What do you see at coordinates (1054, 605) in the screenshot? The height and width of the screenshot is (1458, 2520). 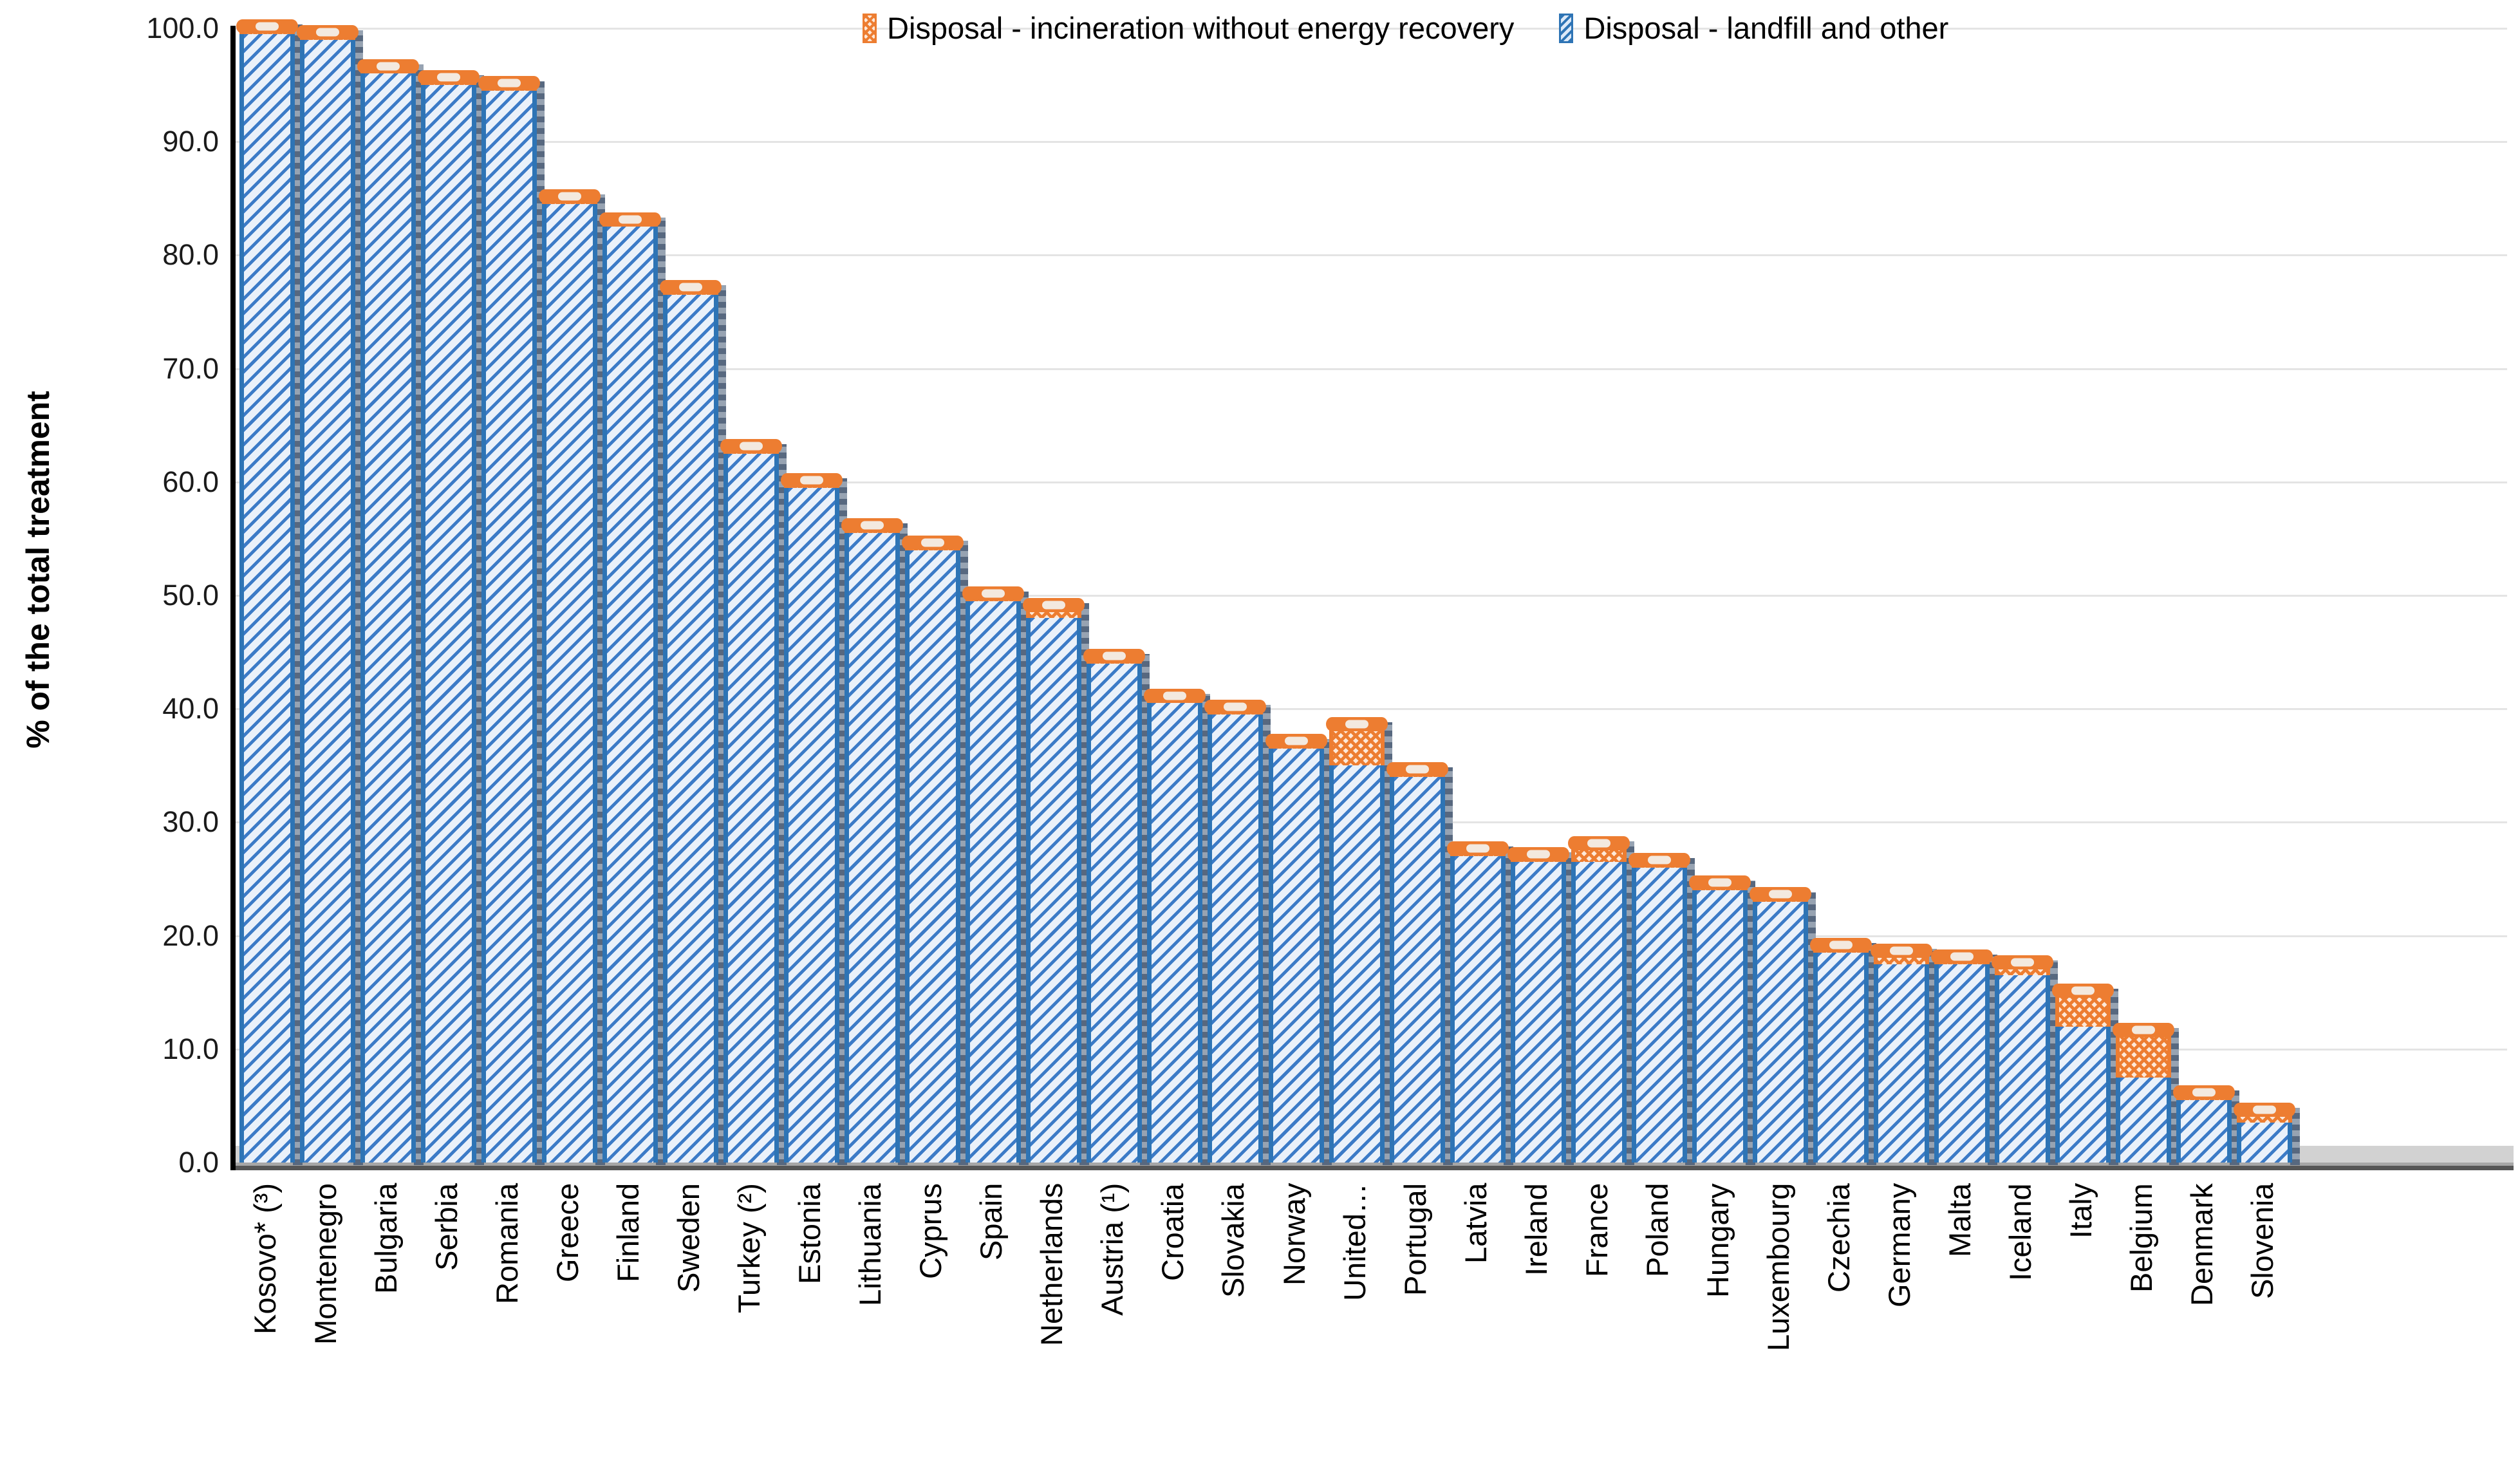 I see `bar-cap-Netherlands` at bounding box center [1054, 605].